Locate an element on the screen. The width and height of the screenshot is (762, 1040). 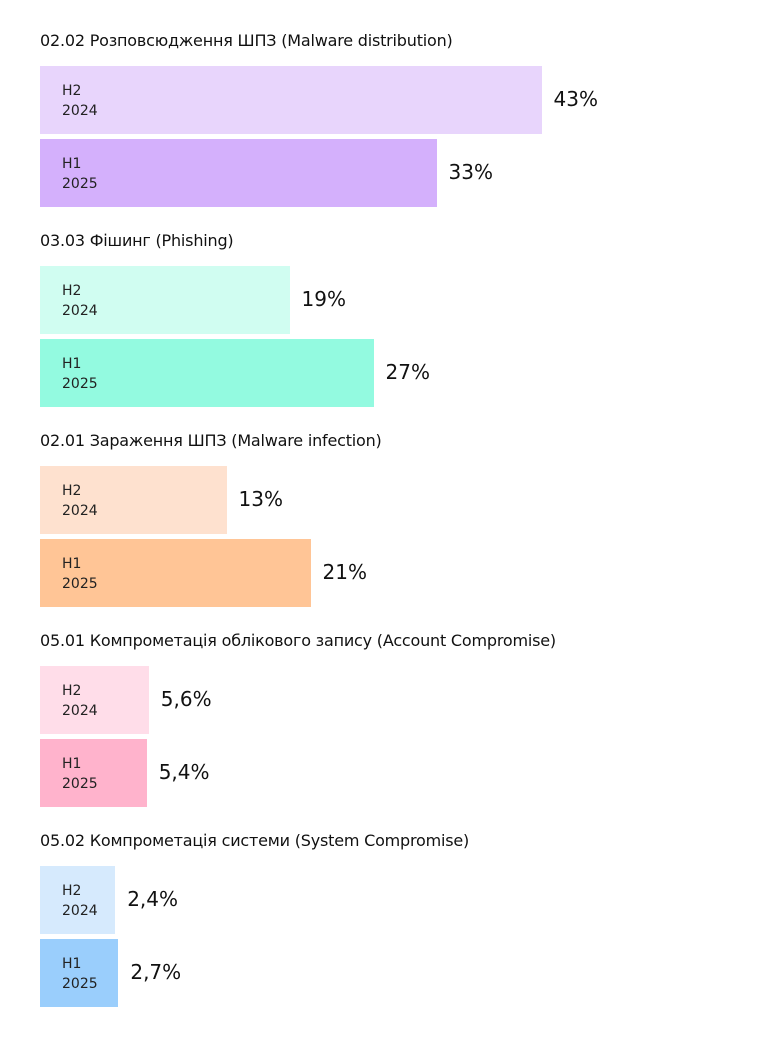
data-label: 19% is located at coordinates (323, 299).